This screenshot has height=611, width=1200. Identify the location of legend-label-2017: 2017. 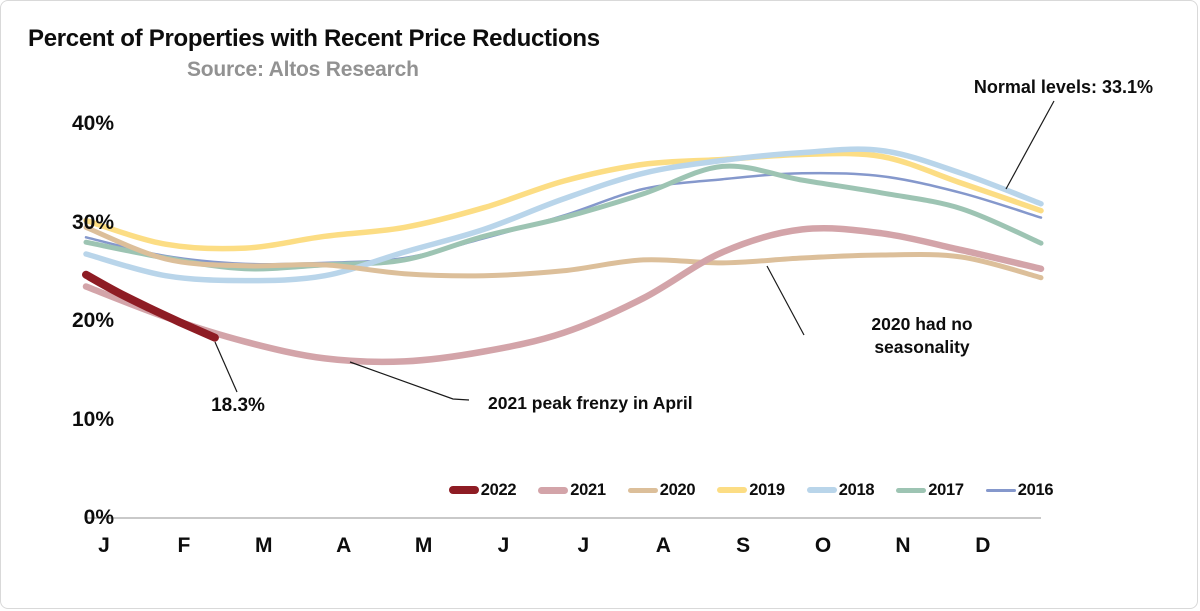
(946, 489).